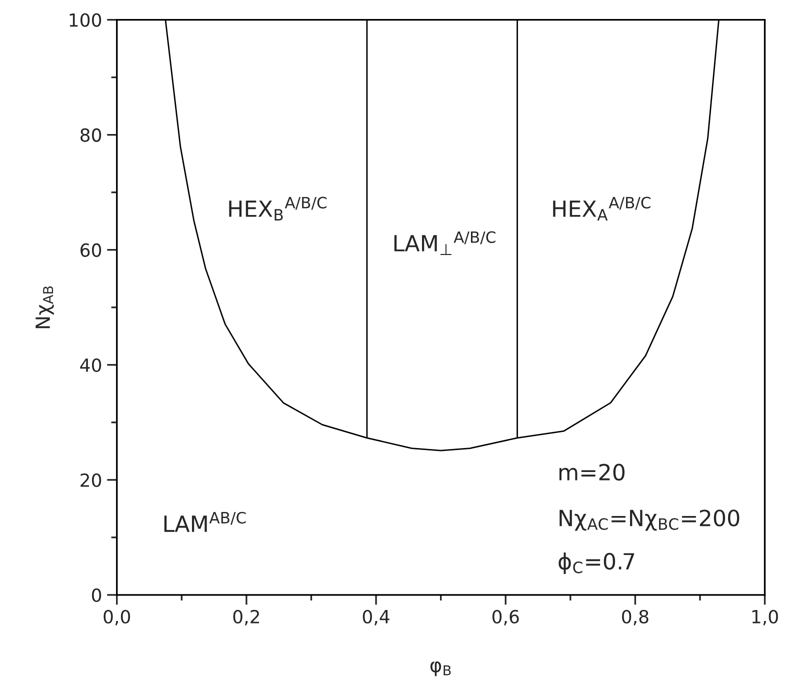 This screenshot has width=795, height=695. I want to click on annotation: m=20, so click(592, 472).